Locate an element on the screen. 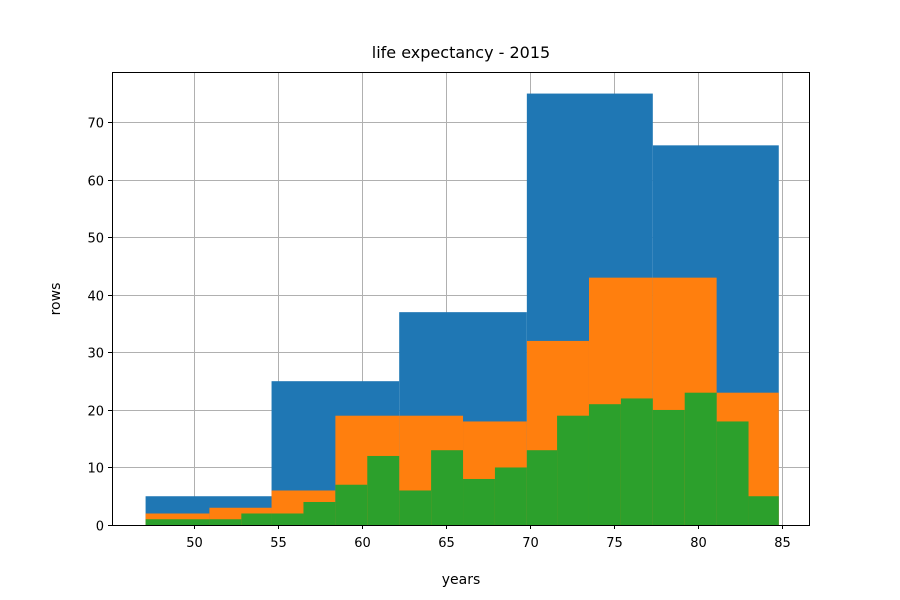 This screenshot has width=900, height=600. x-tick-label: 60 is located at coordinates (362, 543).